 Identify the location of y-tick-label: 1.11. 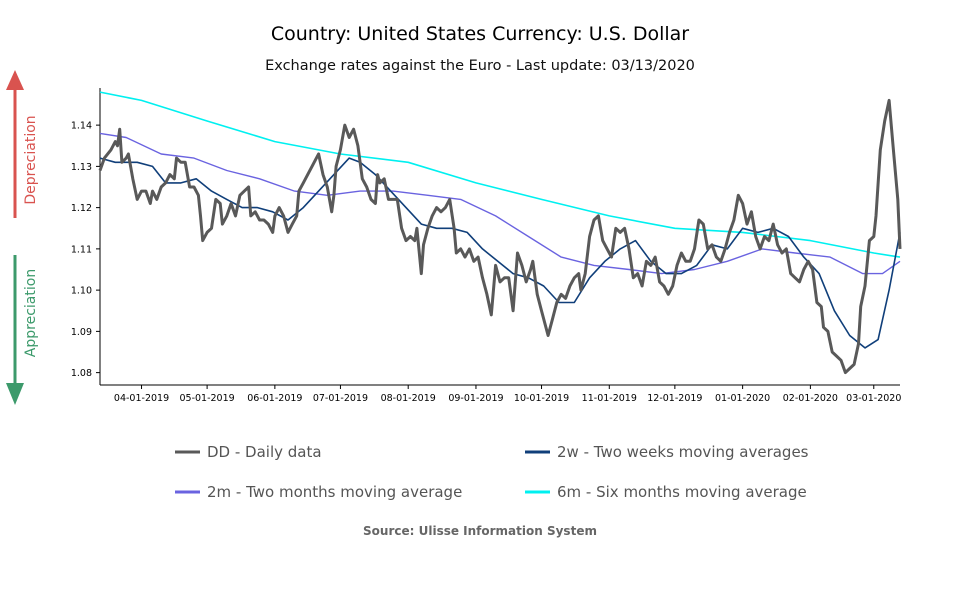
(81, 249).